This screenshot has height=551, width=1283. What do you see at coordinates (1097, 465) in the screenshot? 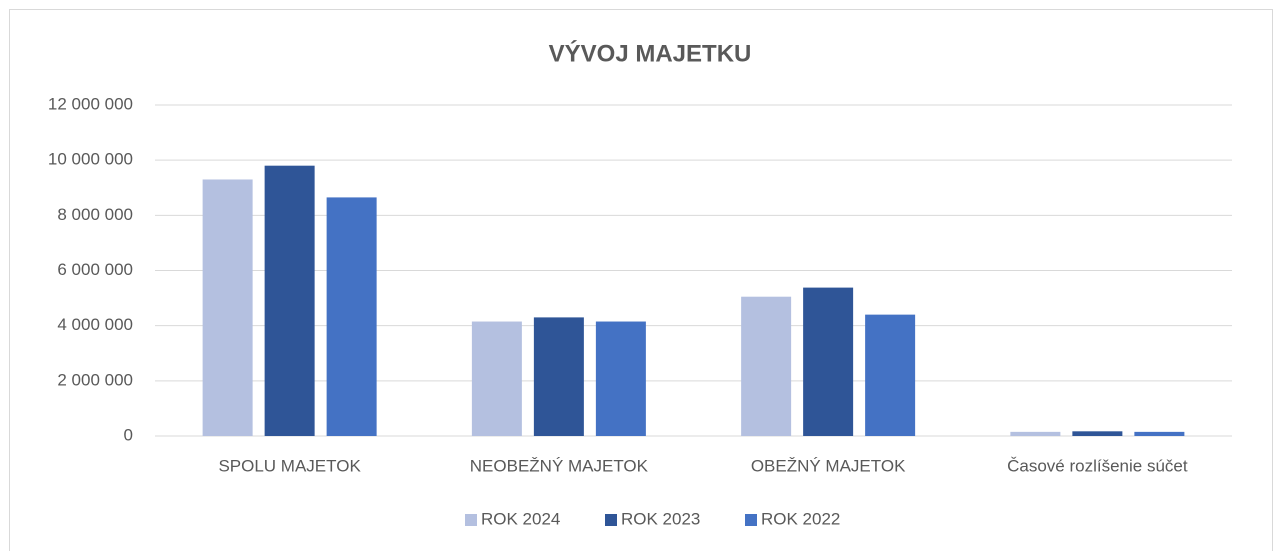
I see `x-tick-label: Časové rozlíšenie súčet` at bounding box center [1097, 465].